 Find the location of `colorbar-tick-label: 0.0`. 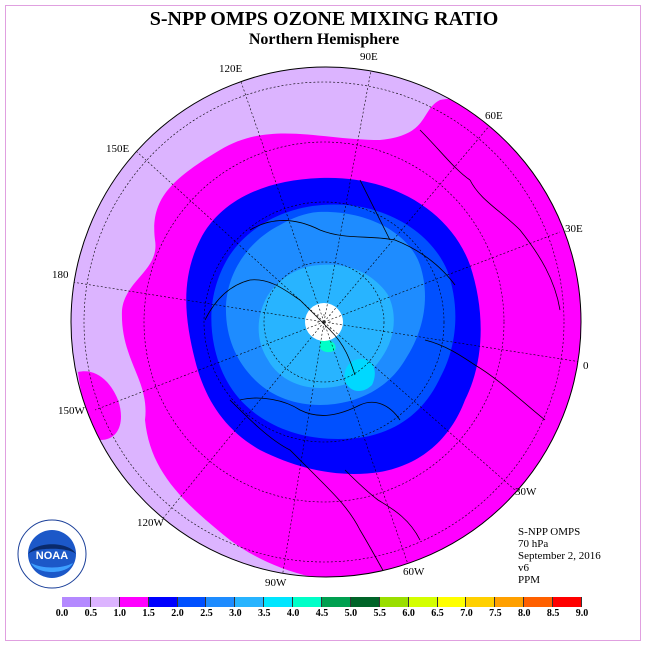

colorbar-tick-label: 0.0 is located at coordinates (62, 613).